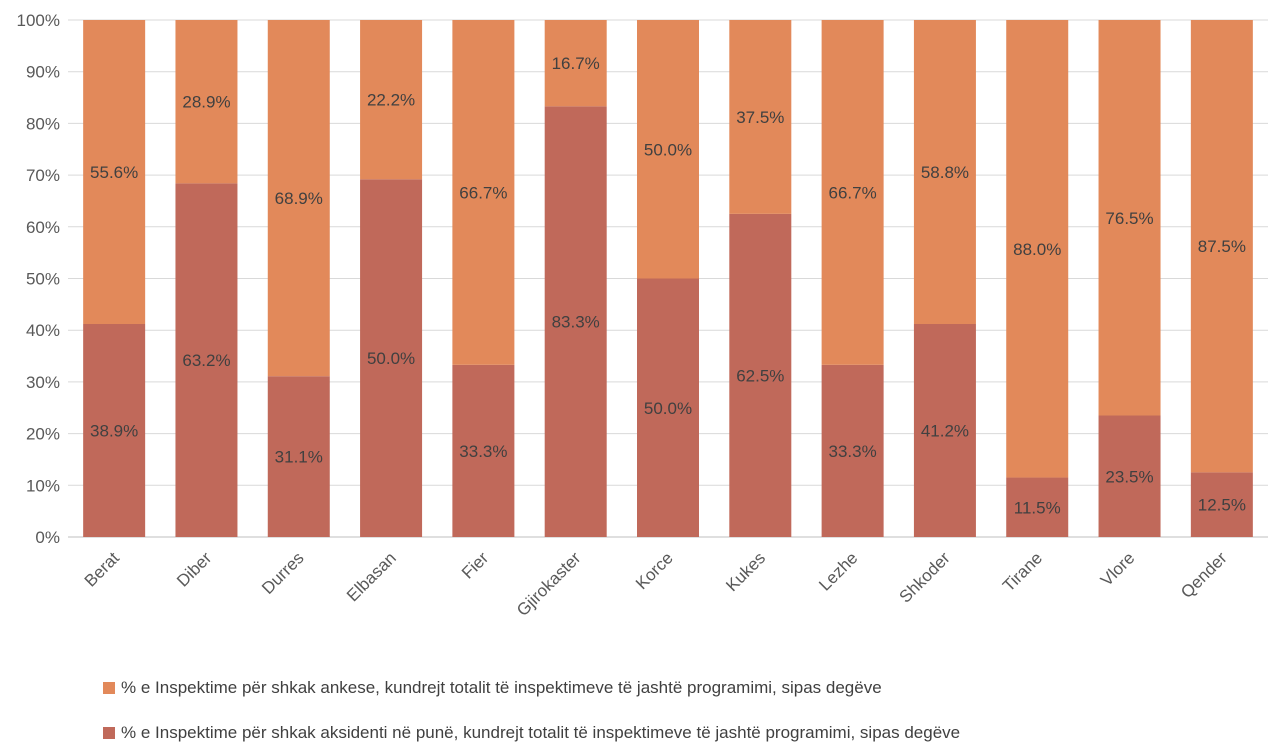 The width and height of the screenshot is (1272, 744). Describe the element at coordinates (38, 20) in the screenshot. I see `y-tick-label: 100%` at that location.